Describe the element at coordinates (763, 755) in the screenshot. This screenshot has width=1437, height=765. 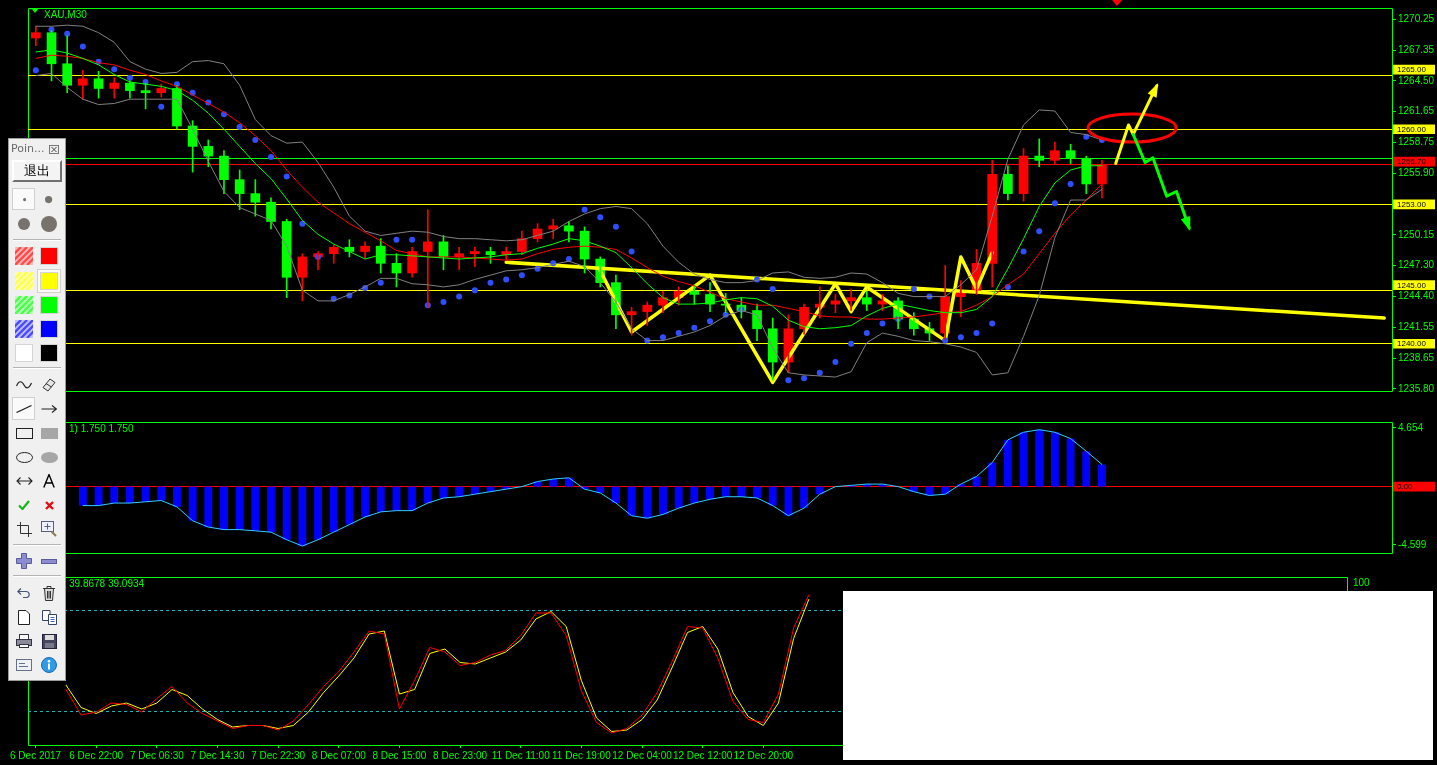
I see `x-tick-label: 12 Dec 20:00` at that location.